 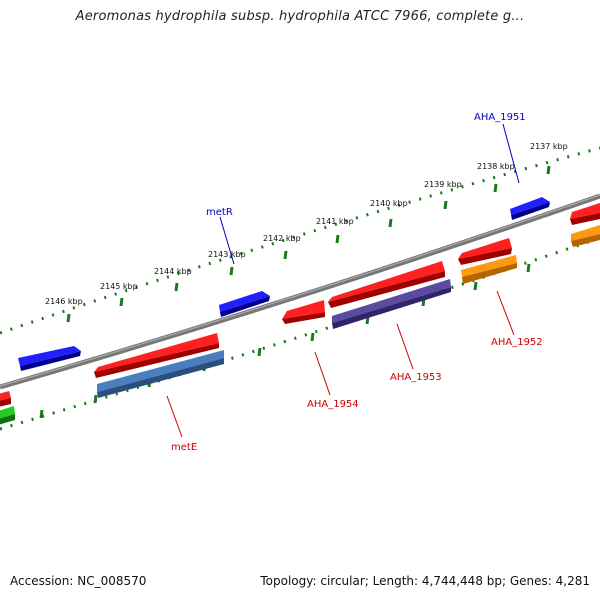 I want to click on feature-metE-blue, so click(x=160, y=374).